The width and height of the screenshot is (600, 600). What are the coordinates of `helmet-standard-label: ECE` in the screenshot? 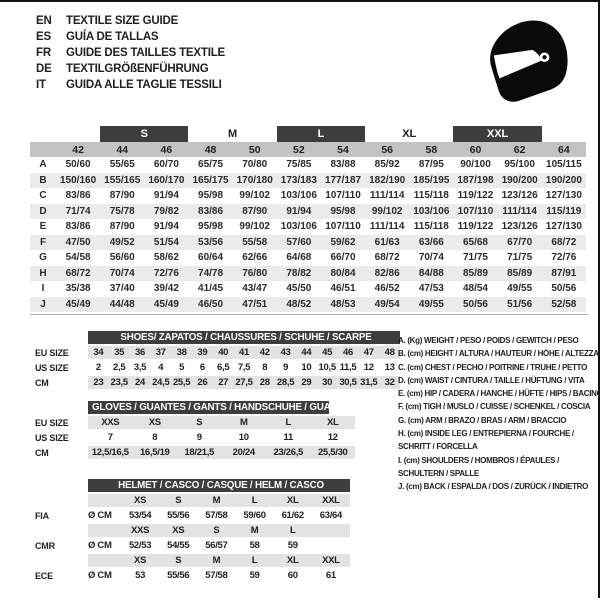 It's located at (61, 576).